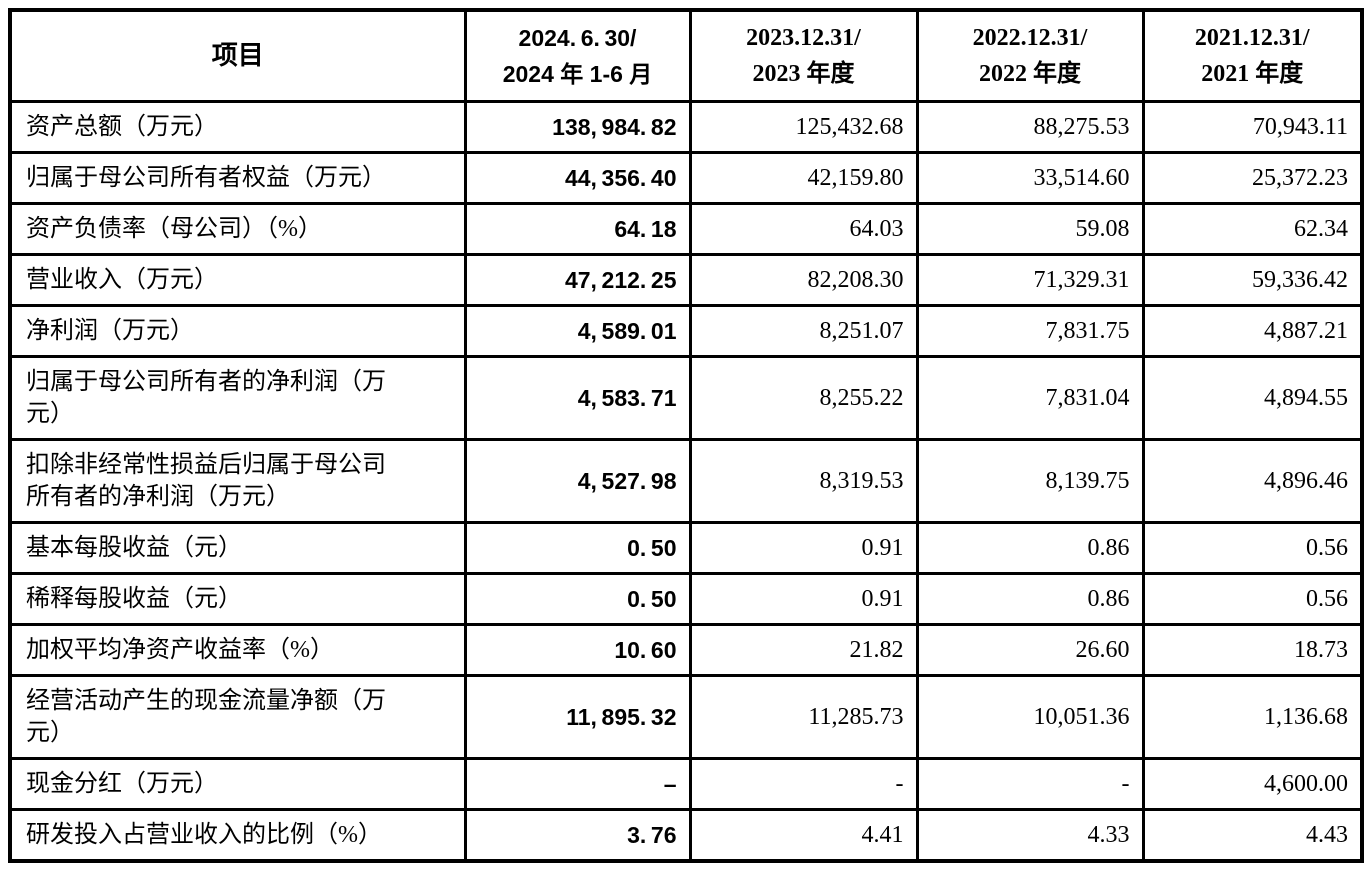 The height and width of the screenshot is (869, 1372). What do you see at coordinates (803, 835) in the screenshot?
I see `value-2023: 4.41` at bounding box center [803, 835].